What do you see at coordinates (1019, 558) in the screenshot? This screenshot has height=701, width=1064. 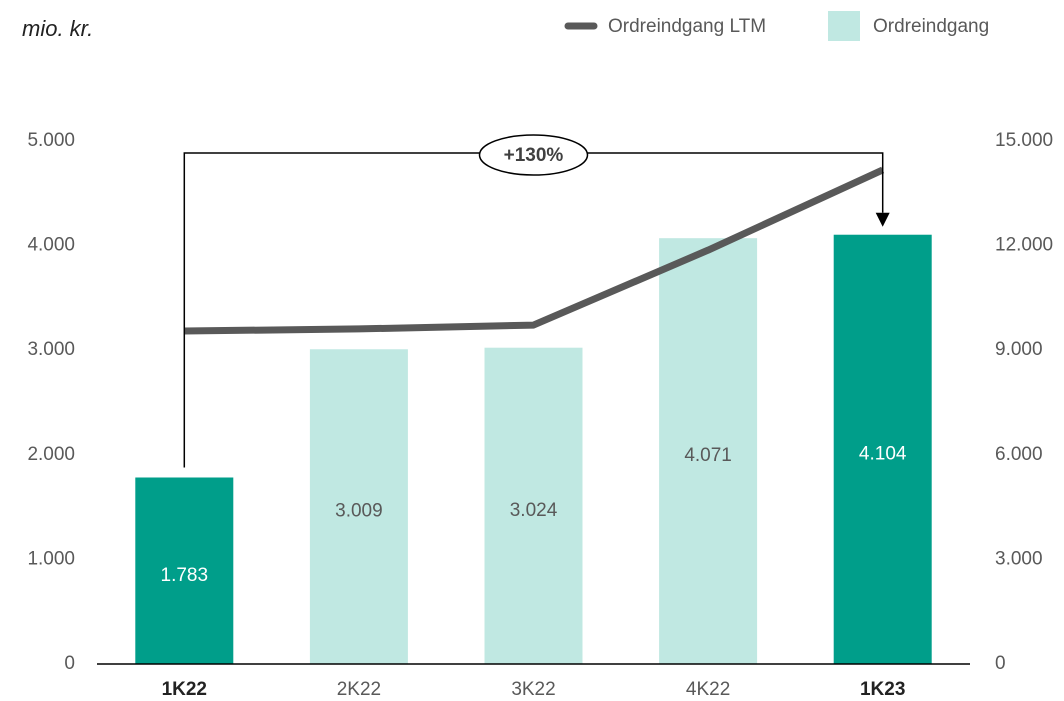 I see `y2-tick-label: 3.000` at bounding box center [1019, 558].